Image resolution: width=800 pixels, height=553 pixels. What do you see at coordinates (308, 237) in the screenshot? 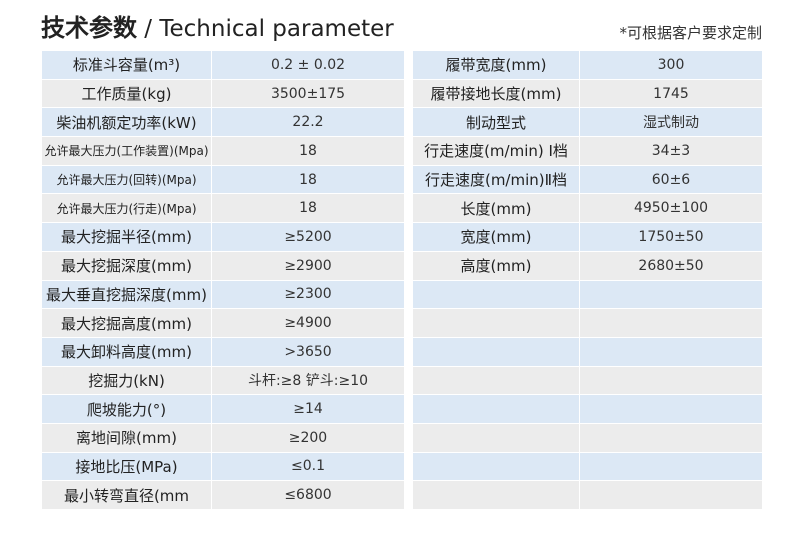
I see `spec-value: ≥5200` at bounding box center [308, 237].